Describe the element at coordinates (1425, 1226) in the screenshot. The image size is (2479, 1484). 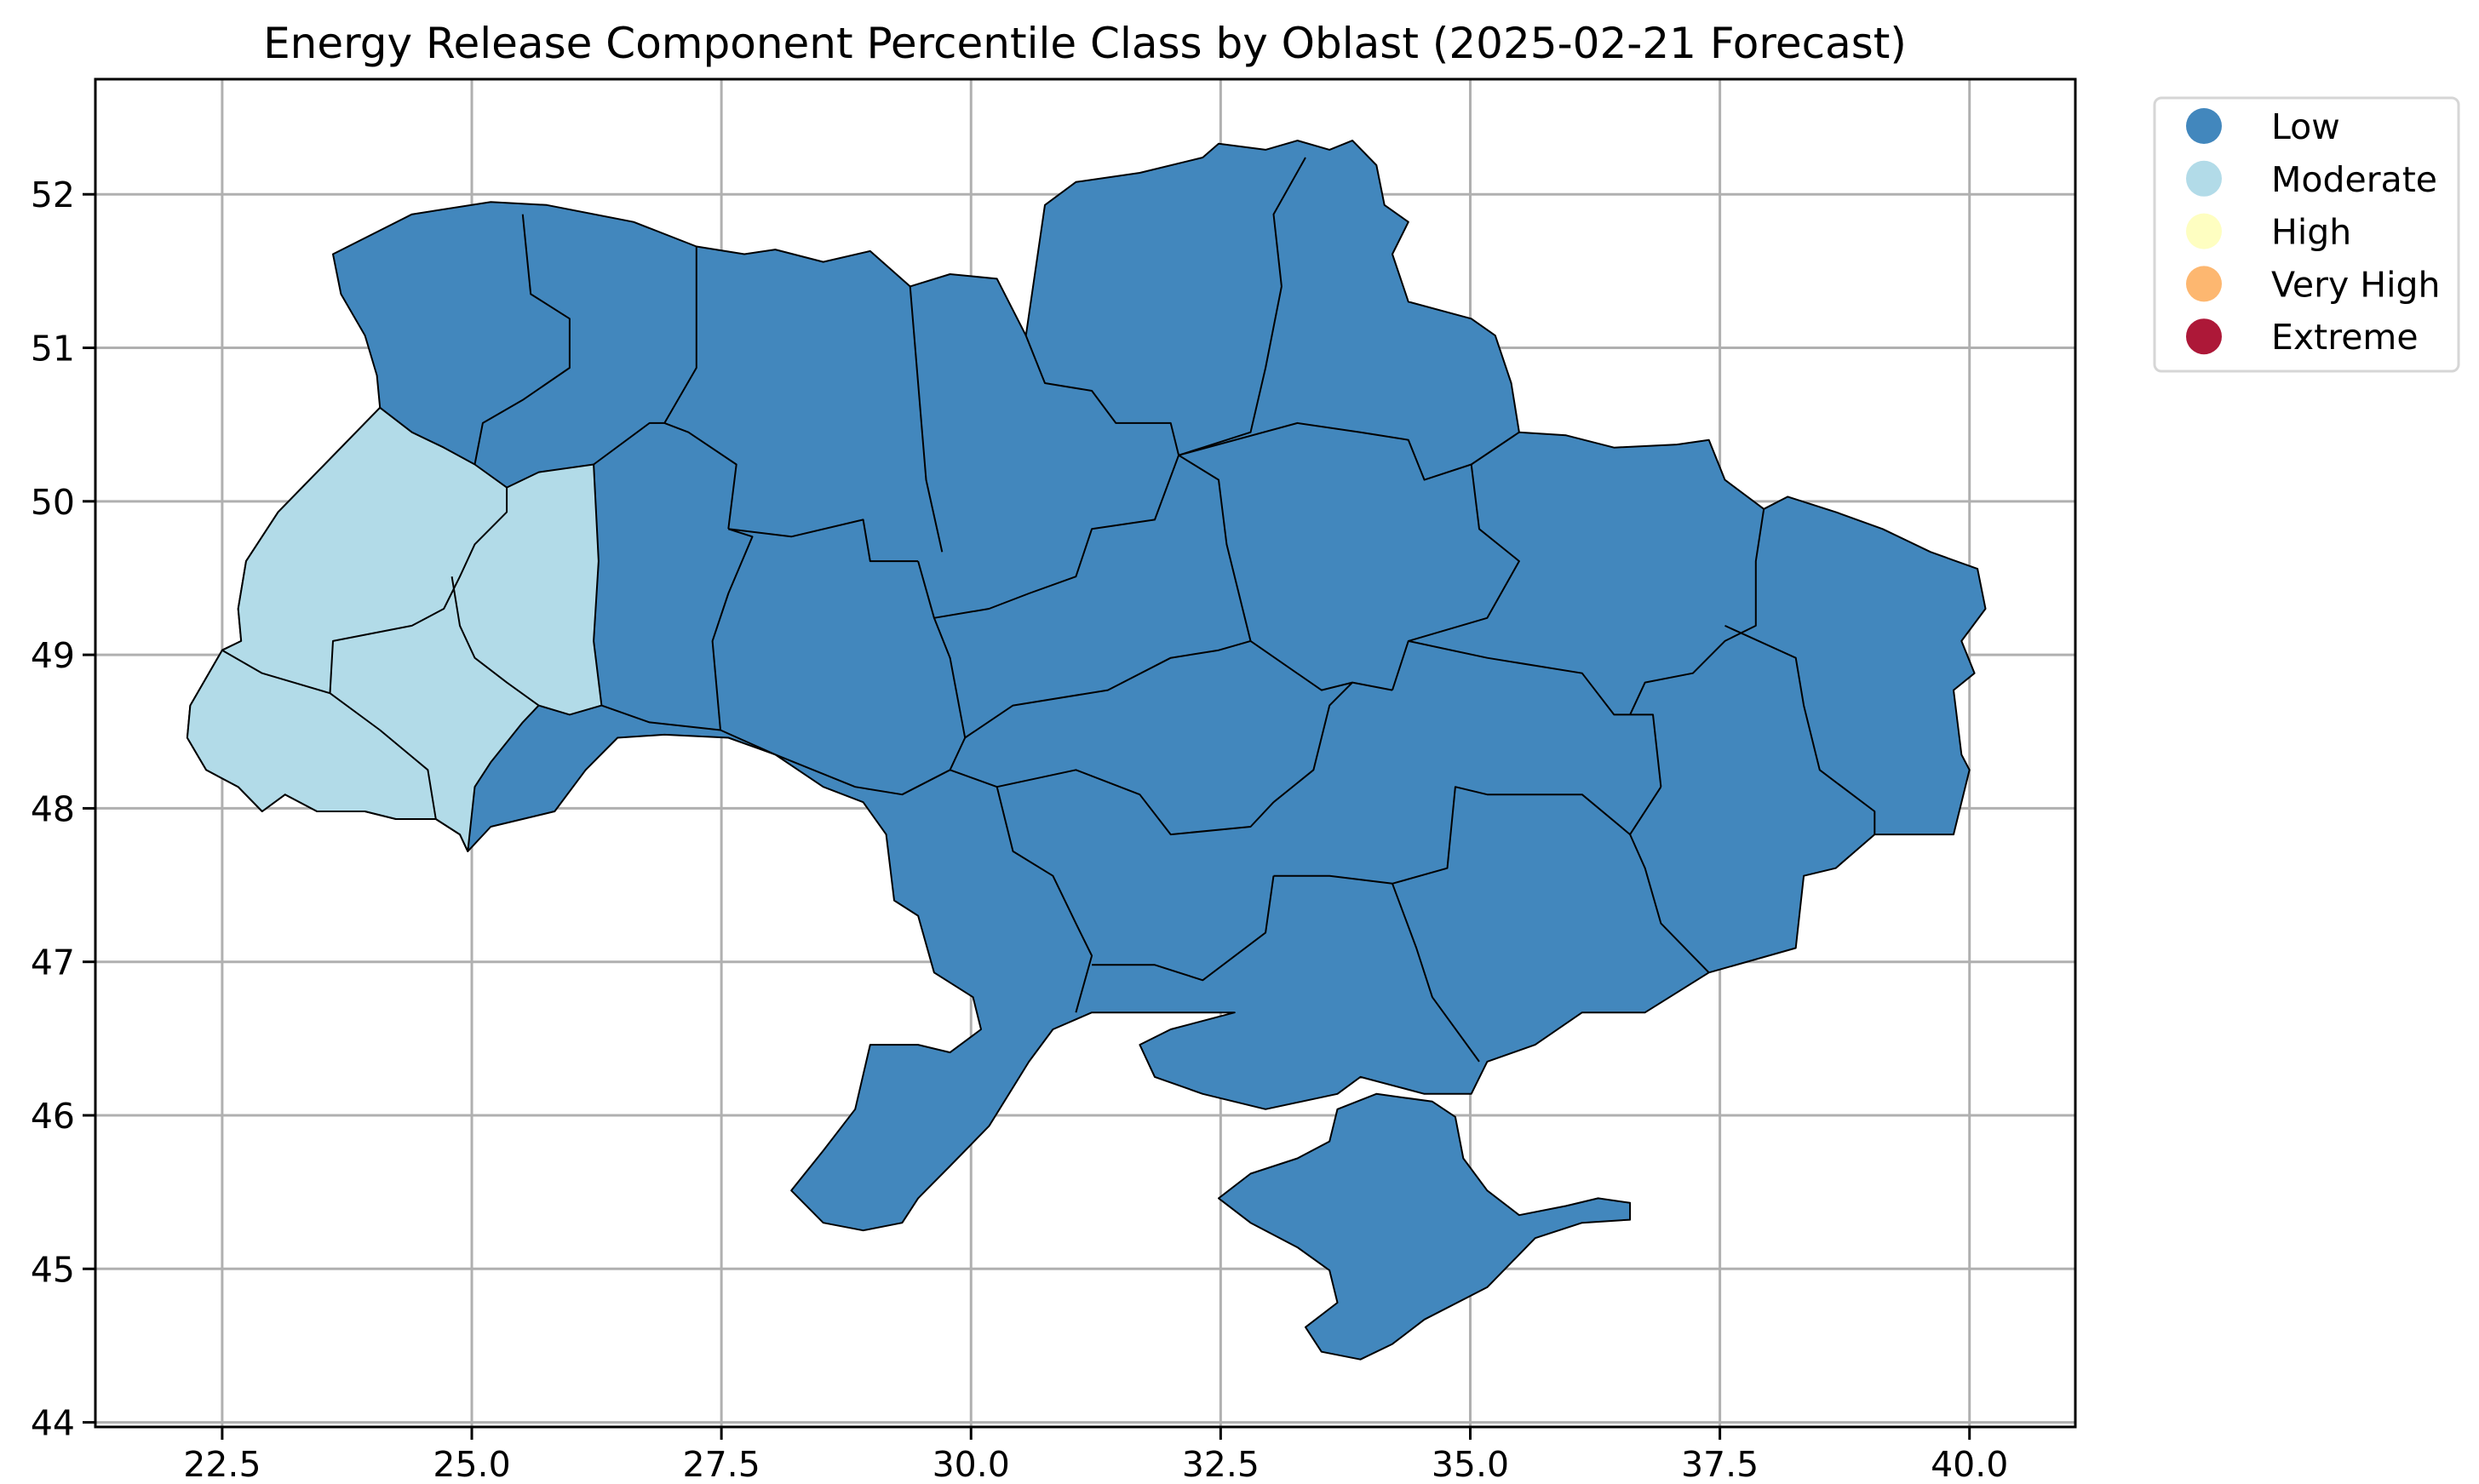
I see `region-low` at that location.